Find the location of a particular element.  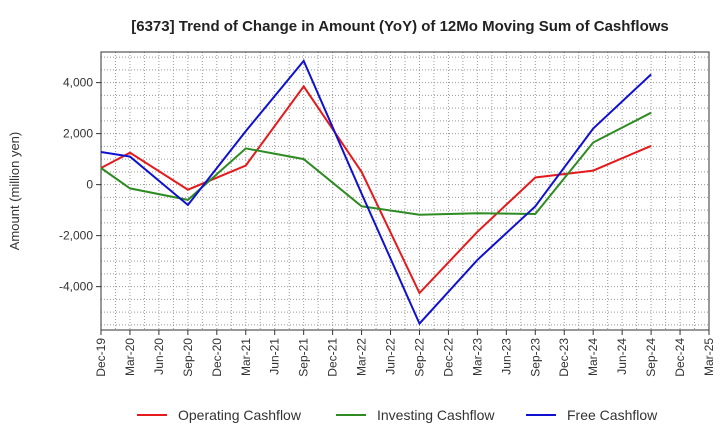

x-tick-label: Mar-22 is located at coordinates (362, 357).